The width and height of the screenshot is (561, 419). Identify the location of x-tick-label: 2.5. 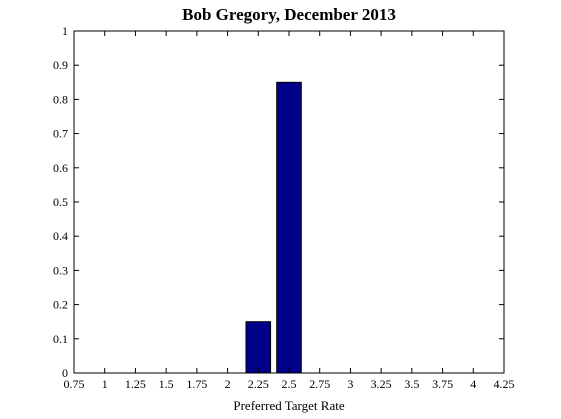
(289, 384).